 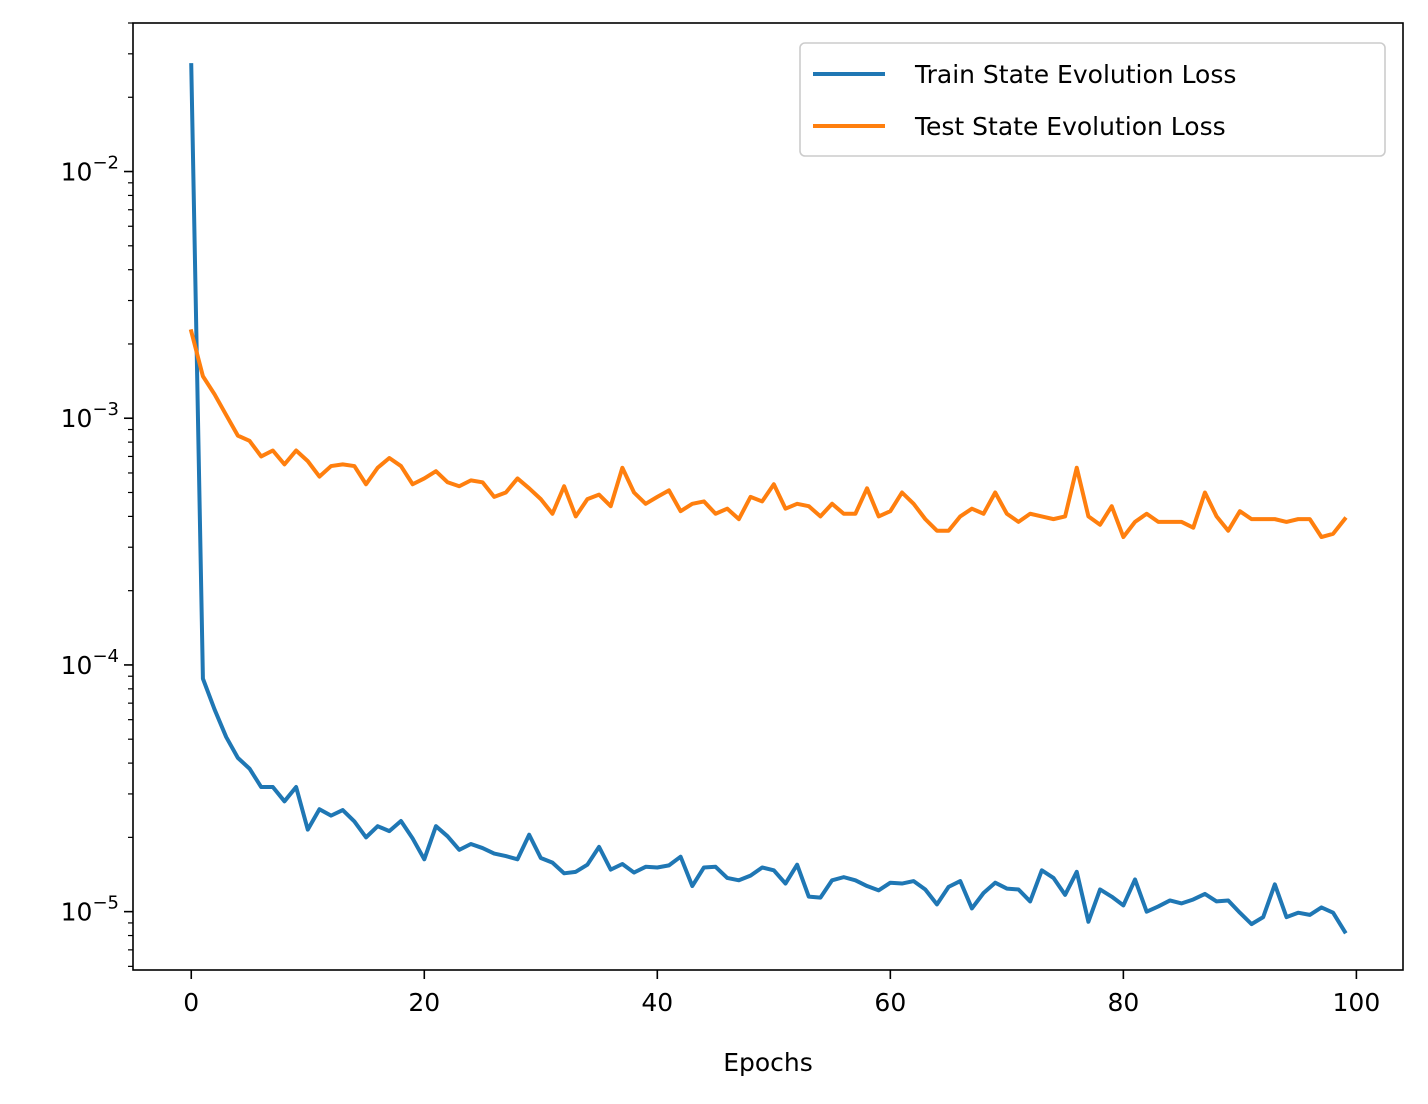 I want to click on x-tick-label: 40, so click(x=657, y=1002).